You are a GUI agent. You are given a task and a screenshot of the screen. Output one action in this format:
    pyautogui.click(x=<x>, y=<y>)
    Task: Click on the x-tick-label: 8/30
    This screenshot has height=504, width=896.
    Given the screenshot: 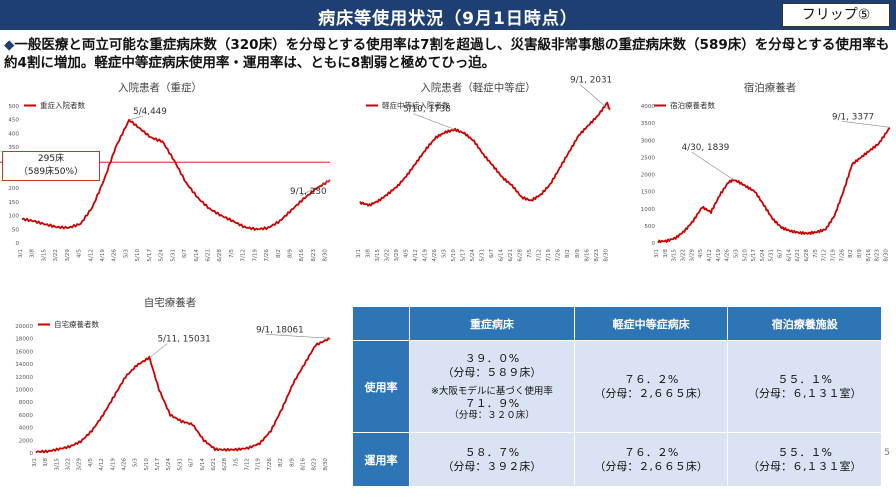 What is the action you would take?
    pyautogui.click(x=326, y=464)
    